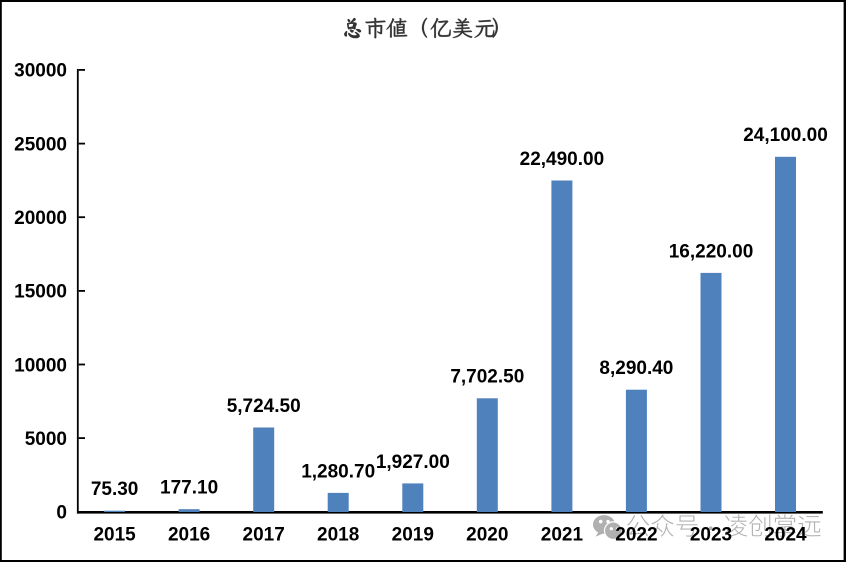  What do you see at coordinates (115, 489) in the screenshot?
I see `svg-text: 75.30` at bounding box center [115, 489].